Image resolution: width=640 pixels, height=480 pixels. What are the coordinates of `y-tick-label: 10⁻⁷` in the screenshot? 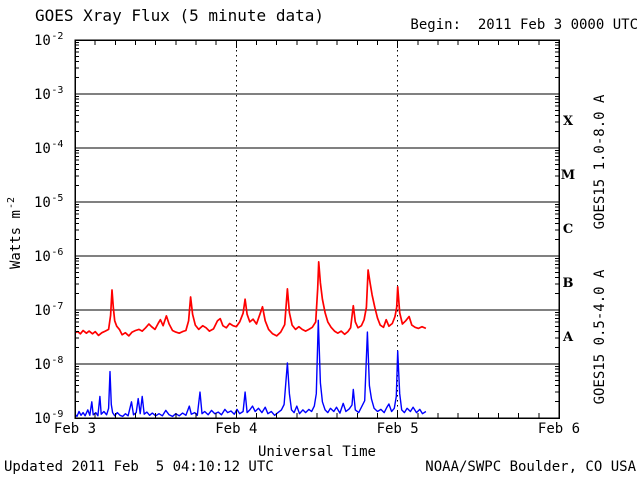 It's located at (48, 310).